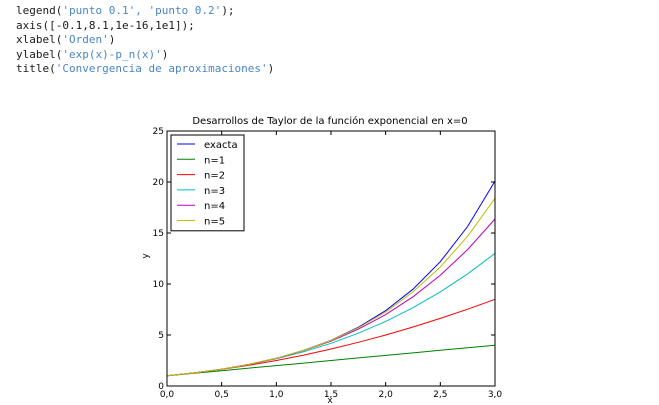 The height and width of the screenshot is (405, 659). What do you see at coordinates (39, 40) in the screenshot?
I see `code-token: xlabel(` at bounding box center [39, 40].